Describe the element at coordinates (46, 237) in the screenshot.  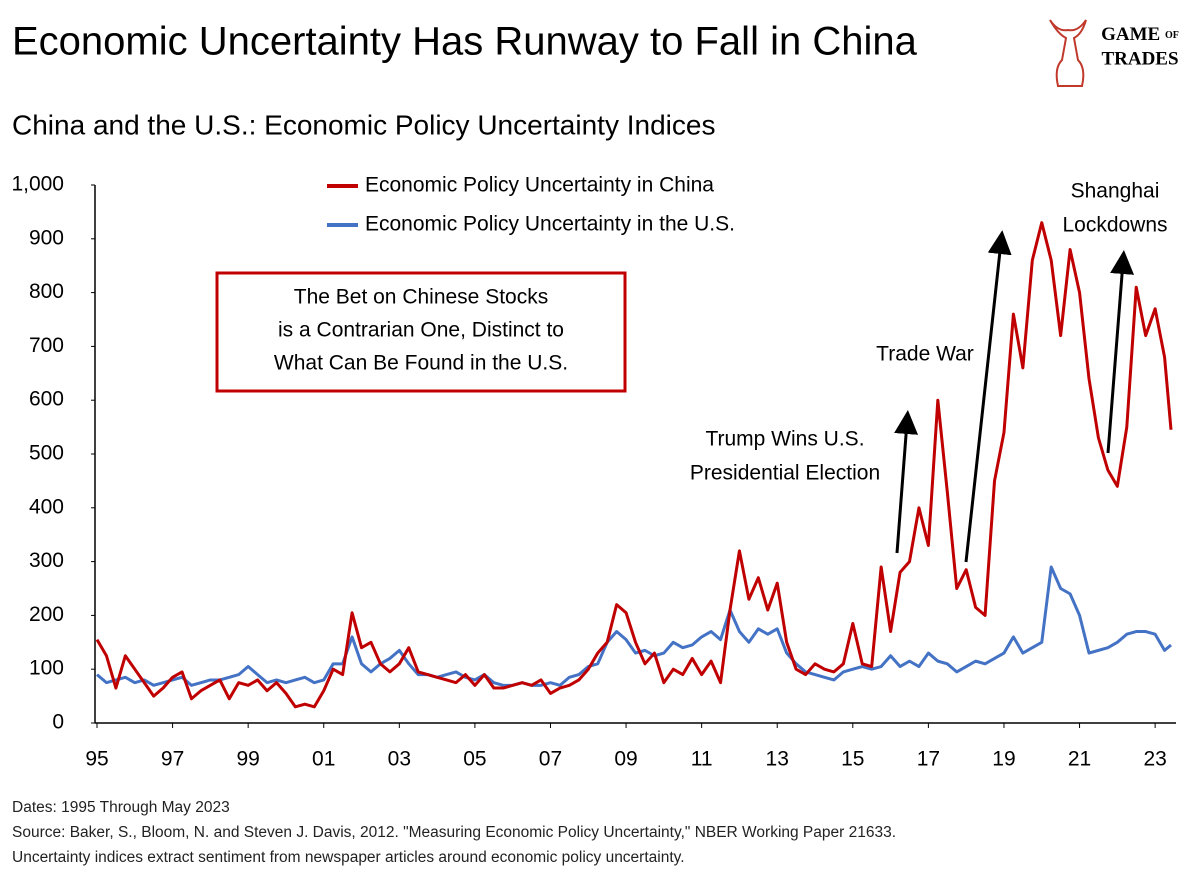
I see `y-tick-label: 900` at that location.